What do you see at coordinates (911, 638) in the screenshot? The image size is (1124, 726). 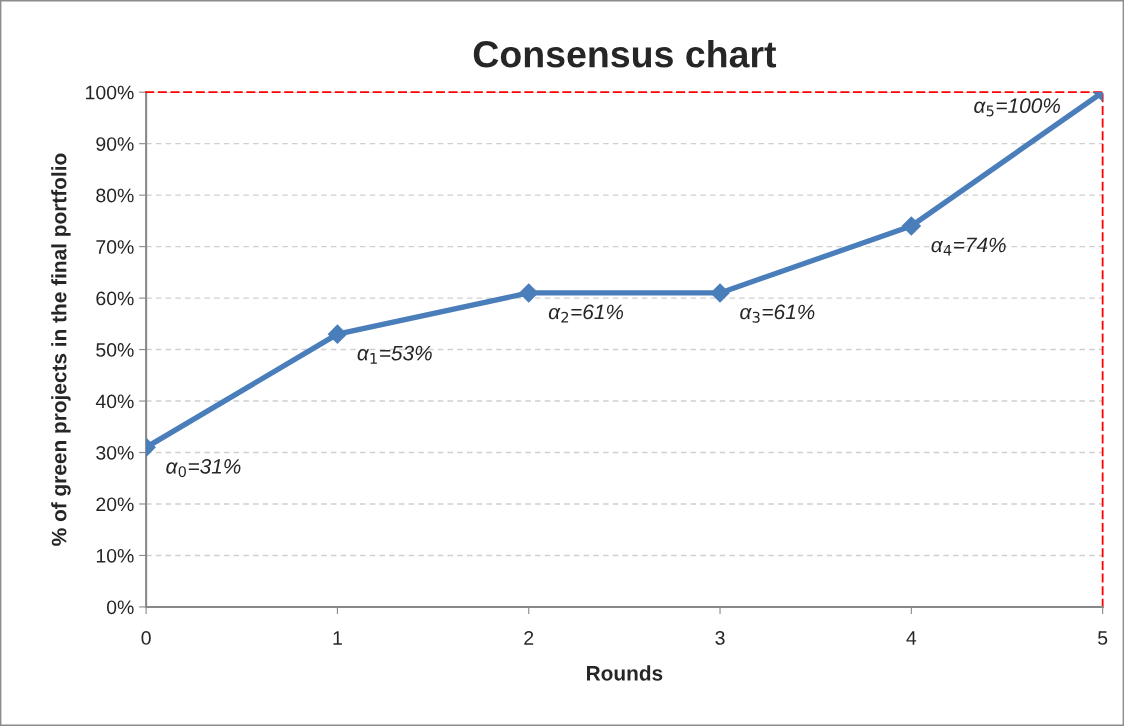 I see `x-tick-label: 4` at bounding box center [911, 638].